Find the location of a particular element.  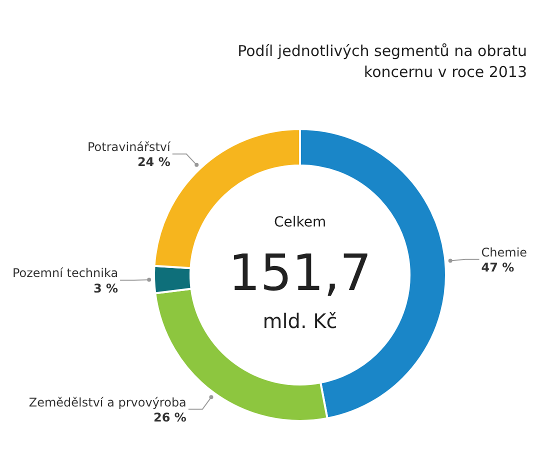

slice-label: Pozemní technika is located at coordinates (65, 273).